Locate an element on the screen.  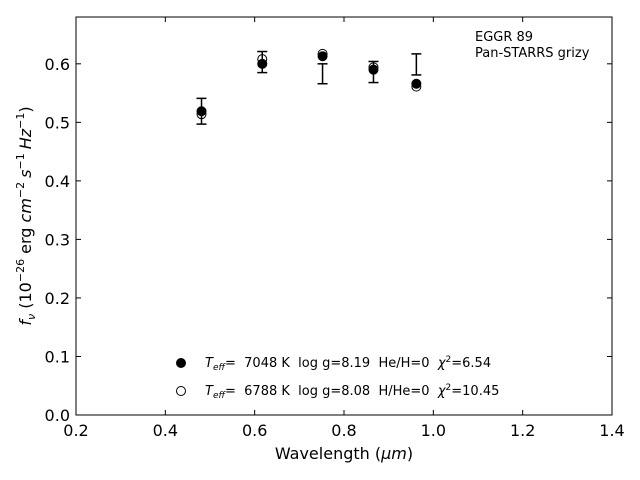
x-tick-label: 0.2 is located at coordinates (75, 430).